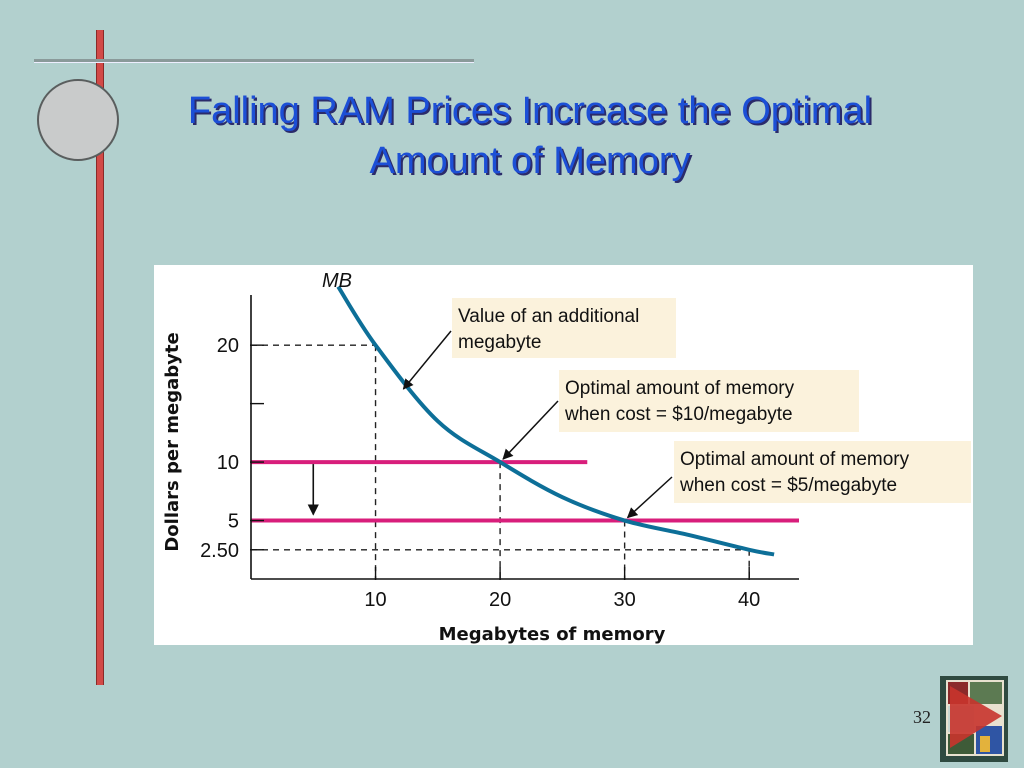 The image size is (1024, 768). What do you see at coordinates (625, 600) in the screenshot?
I see `x-tick-label-2: 30` at bounding box center [625, 600].